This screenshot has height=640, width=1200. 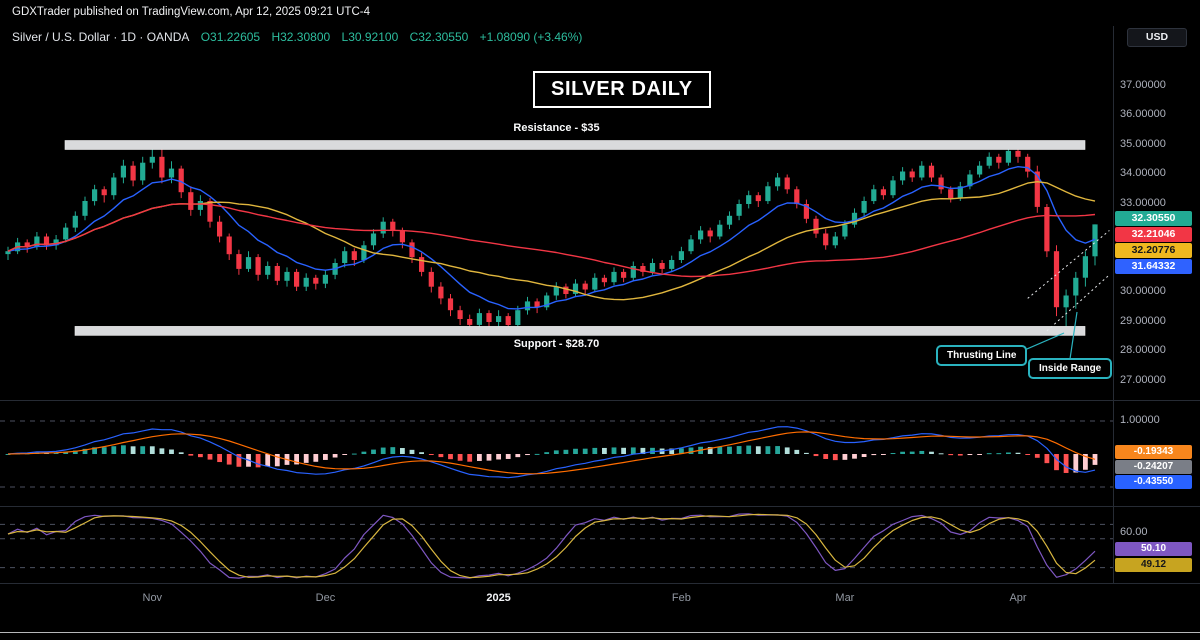 I want to click on price-axis-label: 27.00000, so click(x=1143, y=380).